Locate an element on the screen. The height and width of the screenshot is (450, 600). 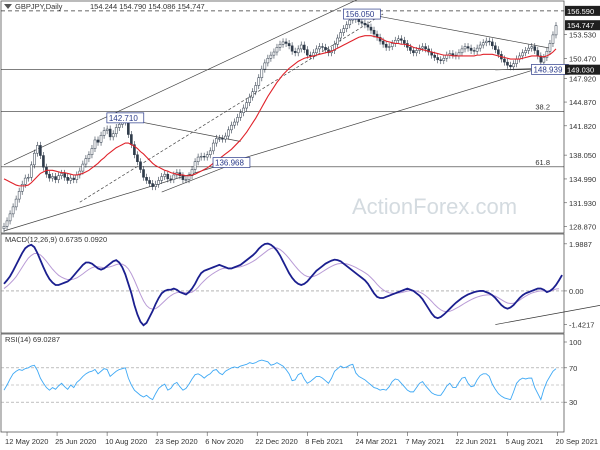
x-axis-label: 25 Jun 2020 is located at coordinates (75, 441).